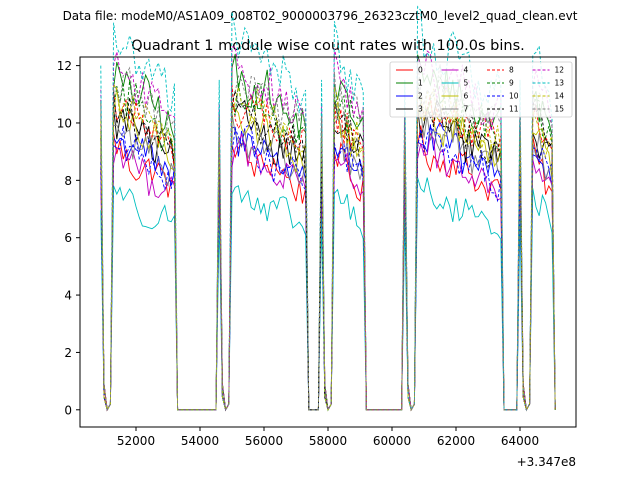  Describe the element at coordinates (560, 96) in the screenshot. I see `legend-label-14: 14` at that location.